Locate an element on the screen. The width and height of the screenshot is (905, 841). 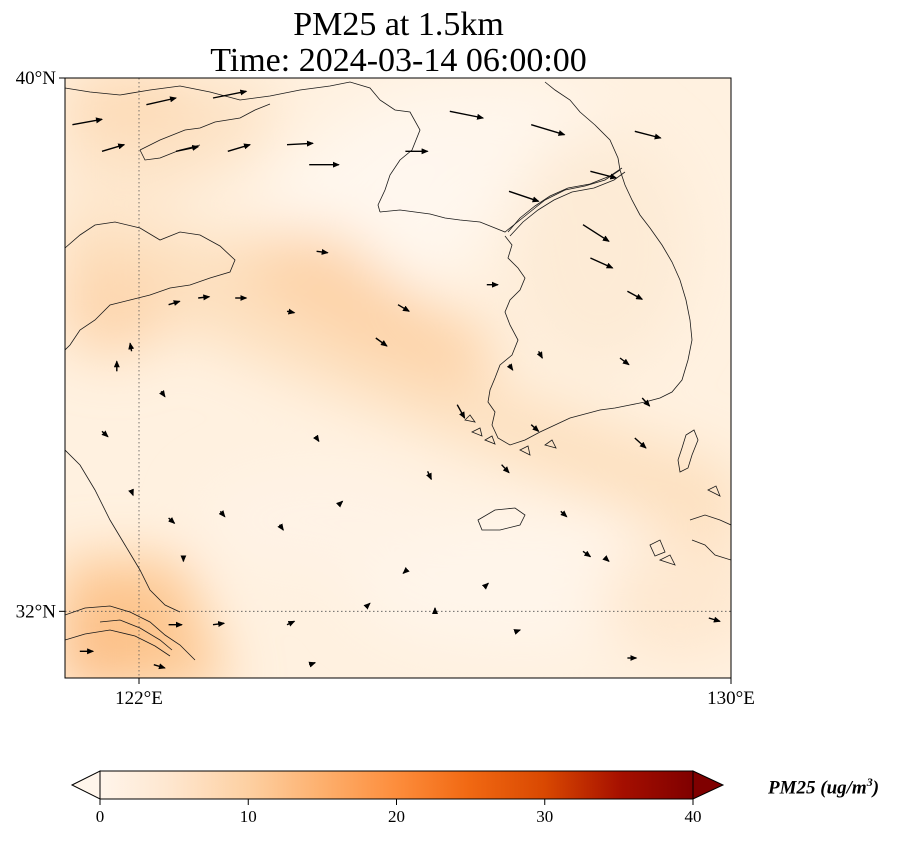
colorbar-gradient is located at coordinates (396, 785).